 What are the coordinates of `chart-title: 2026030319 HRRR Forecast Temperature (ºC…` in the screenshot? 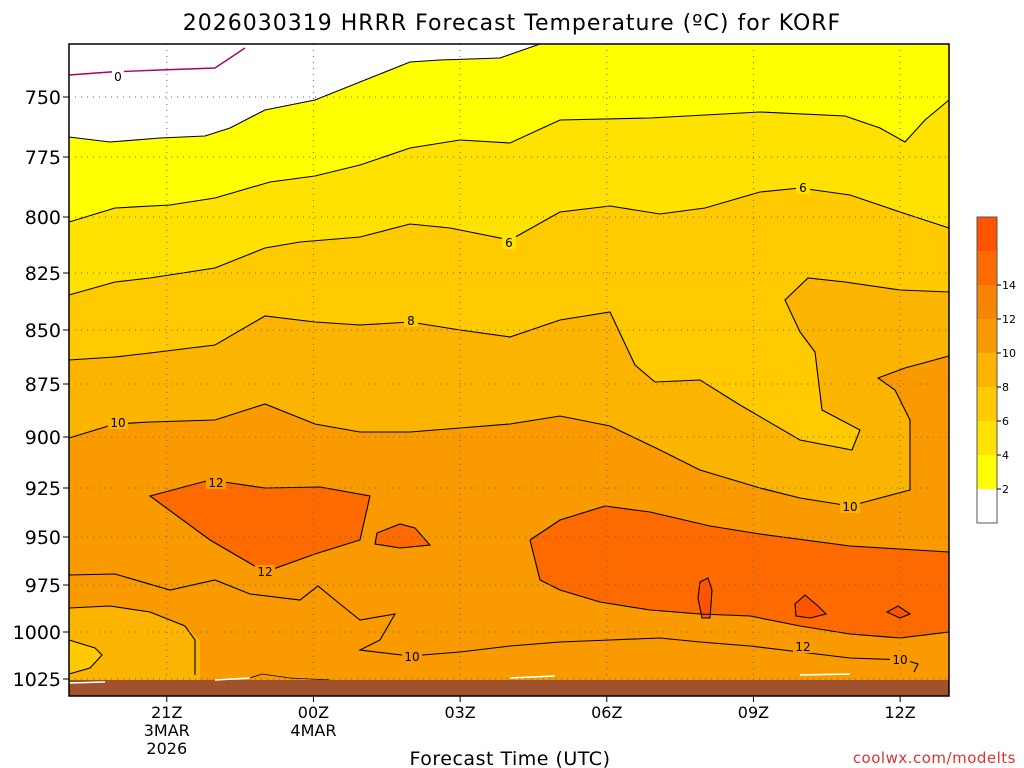 It's located at (512, 23).